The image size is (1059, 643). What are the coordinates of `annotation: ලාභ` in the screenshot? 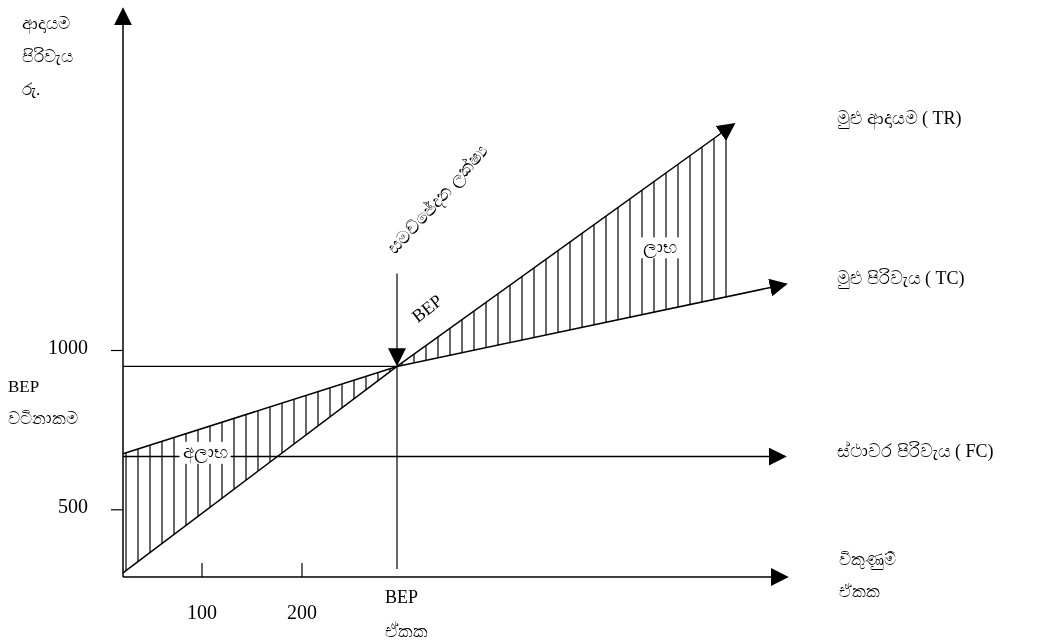 It's located at (660, 248).